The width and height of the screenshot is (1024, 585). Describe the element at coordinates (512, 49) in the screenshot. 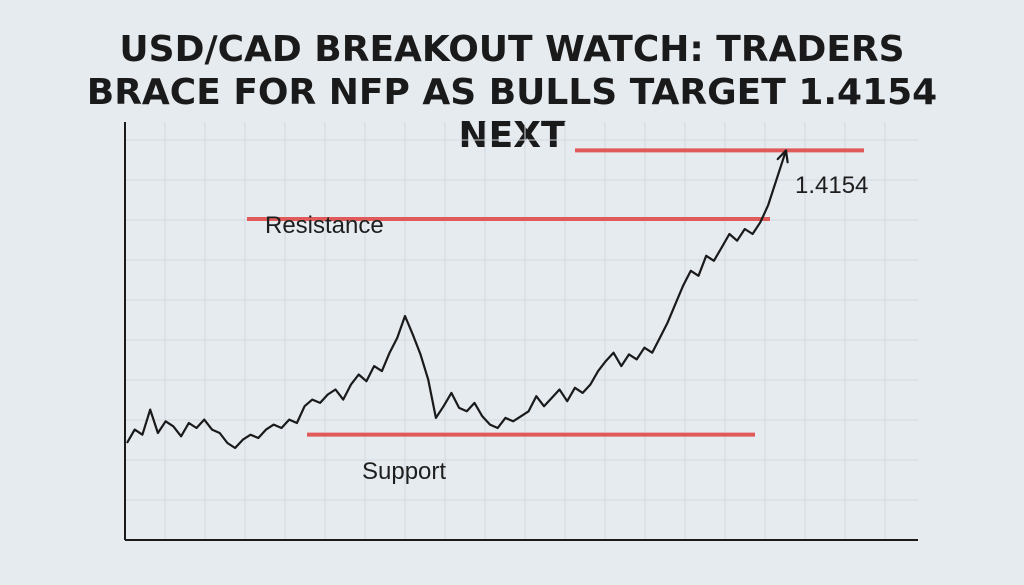

I see `chart-title-line-1: USD/CAD BREAKOUT WATCH: TRADERS` at that location.